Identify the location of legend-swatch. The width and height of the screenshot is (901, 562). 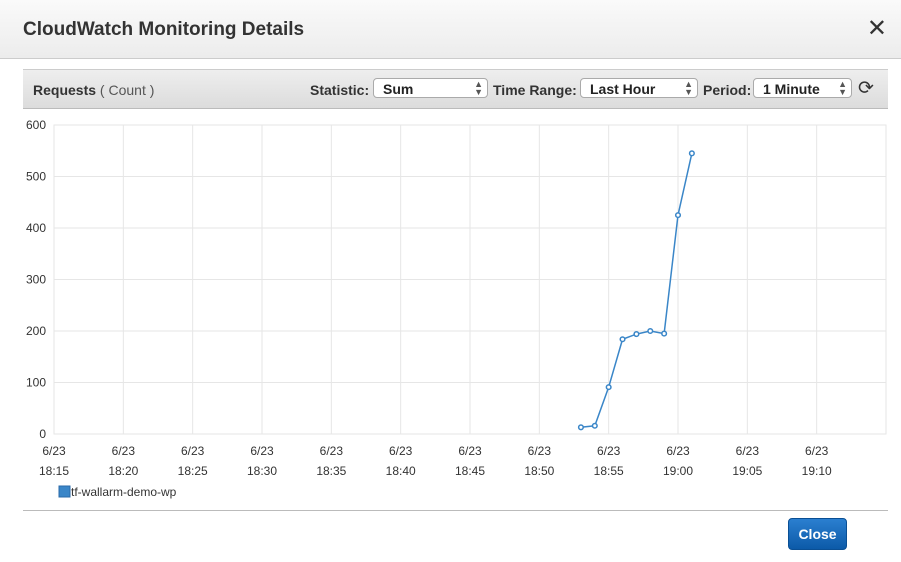
(64, 491).